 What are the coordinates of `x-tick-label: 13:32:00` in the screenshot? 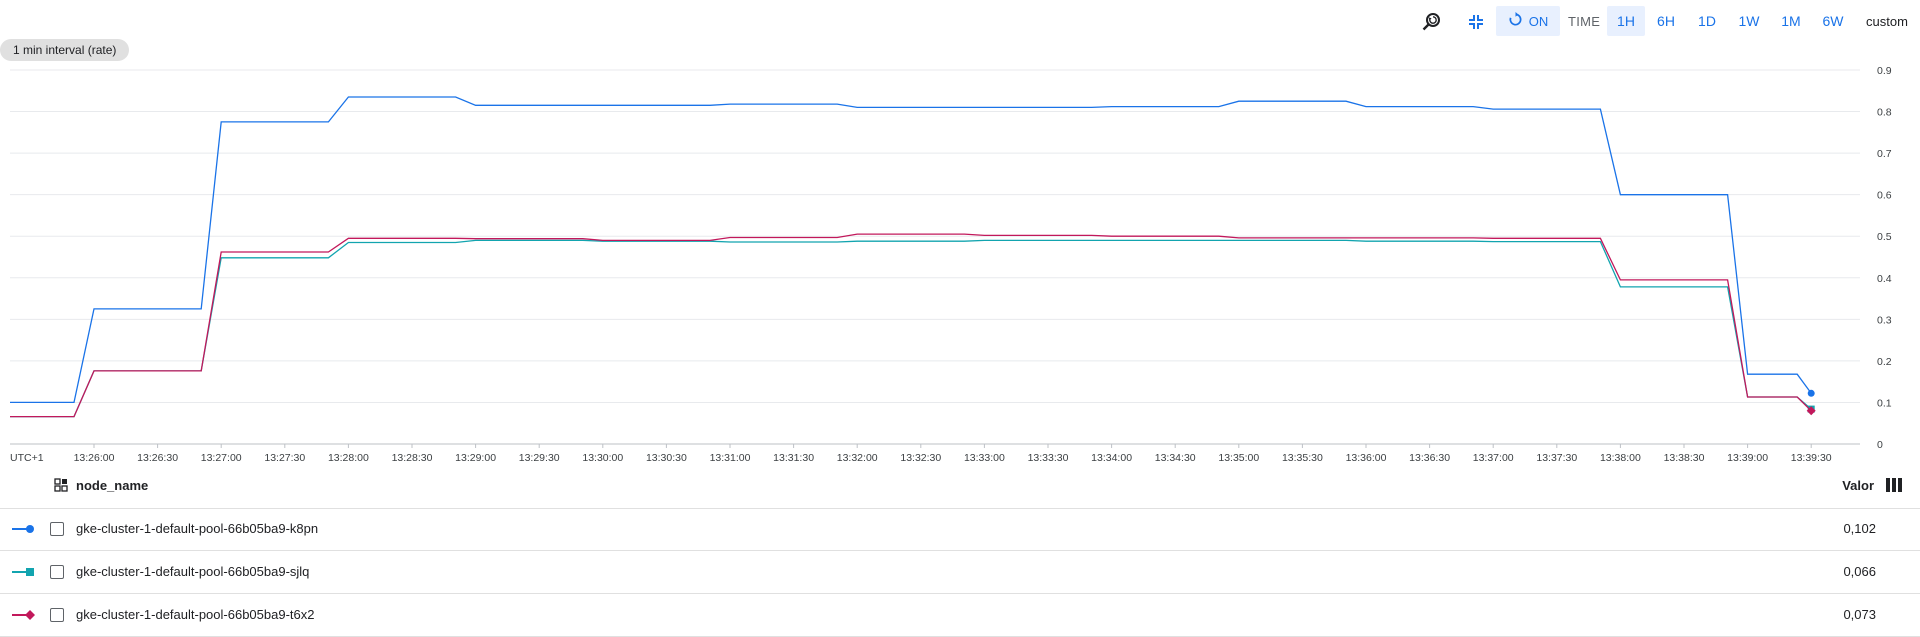 It's located at (857, 458).